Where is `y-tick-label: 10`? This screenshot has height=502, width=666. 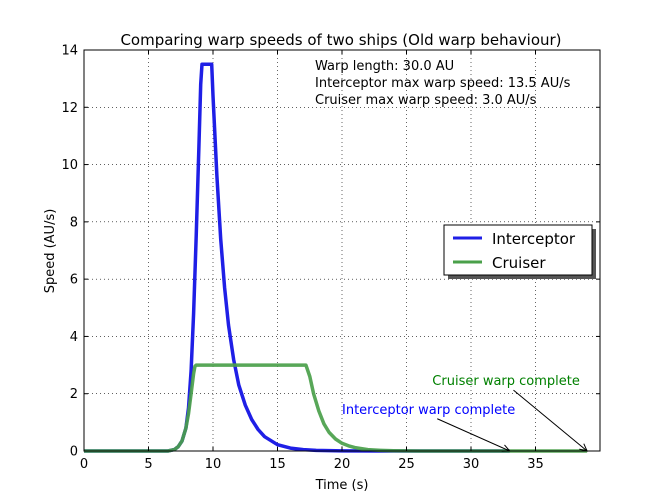
y-tick-label: 10 is located at coordinates (69, 165).